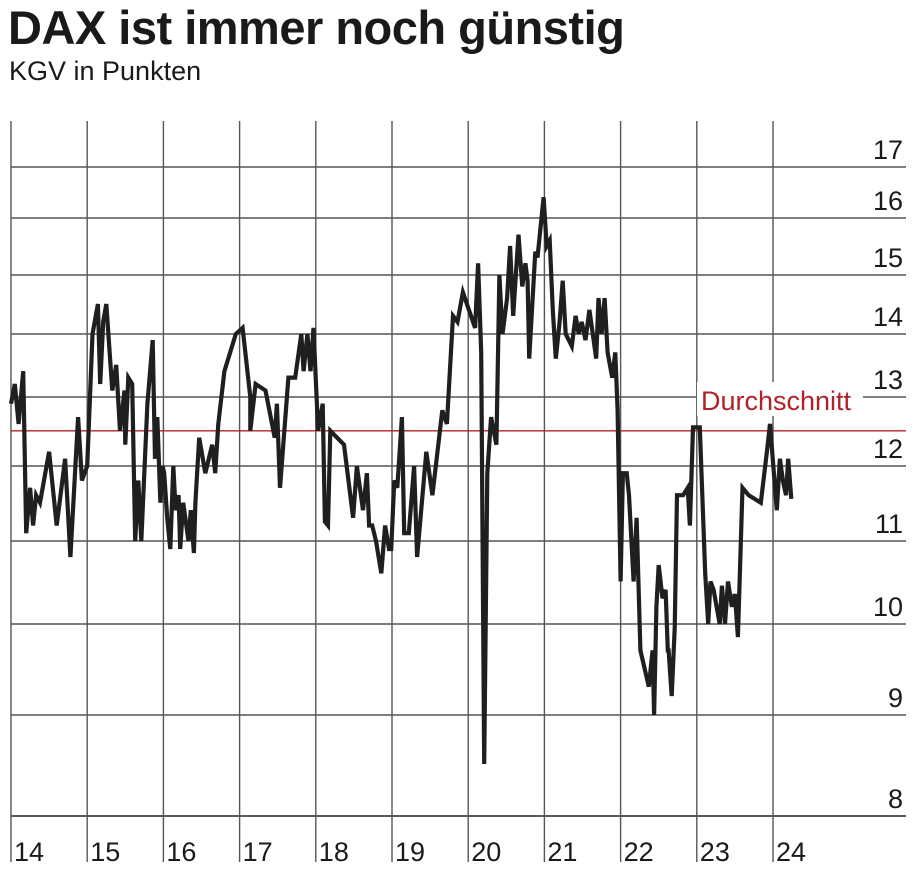  Describe the element at coordinates (888, 317) in the screenshot. I see `y-tick-label: 14` at that location.